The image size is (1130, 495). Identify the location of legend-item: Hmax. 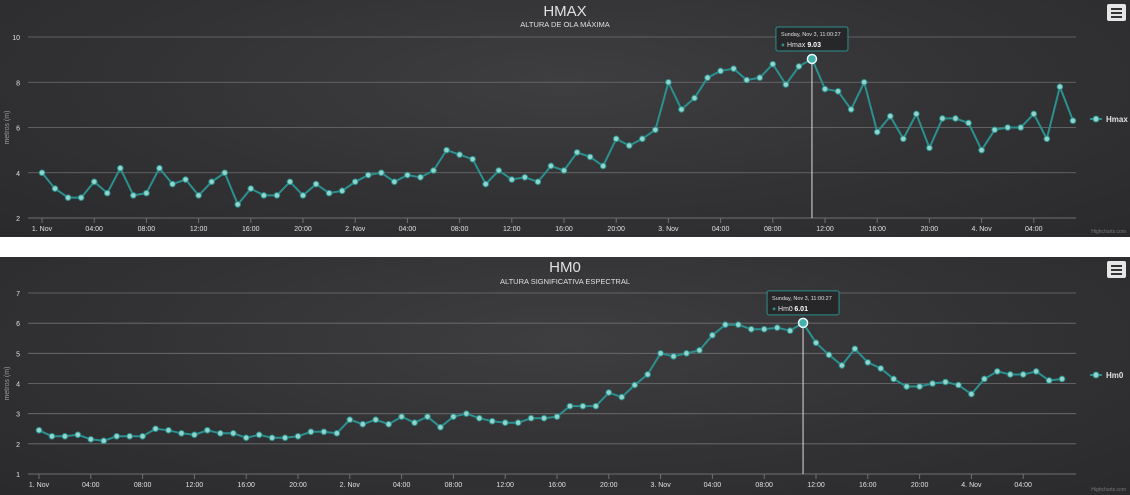
(1109, 119).